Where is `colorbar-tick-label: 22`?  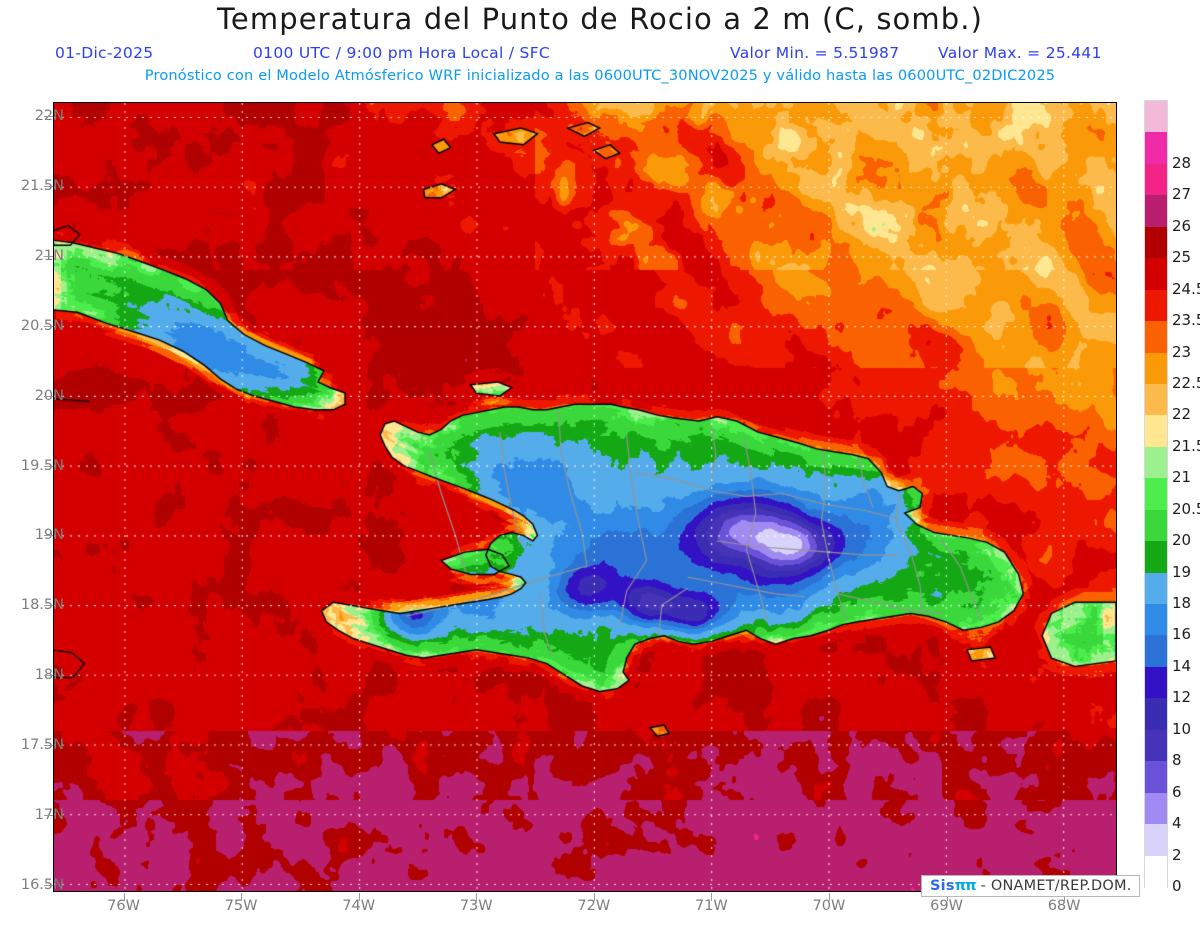 colorbar-tick-label: 22 is located at coordinates (1182, 414).